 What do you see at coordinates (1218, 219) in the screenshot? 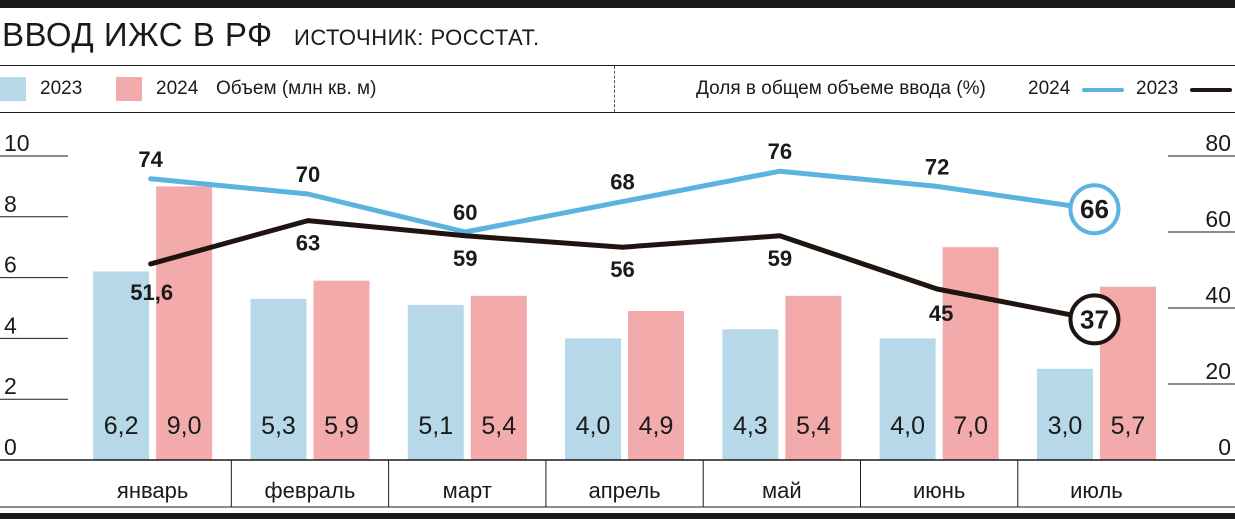
I see `right-axis-tick-label: 60` at bounding box center [1218, 219].